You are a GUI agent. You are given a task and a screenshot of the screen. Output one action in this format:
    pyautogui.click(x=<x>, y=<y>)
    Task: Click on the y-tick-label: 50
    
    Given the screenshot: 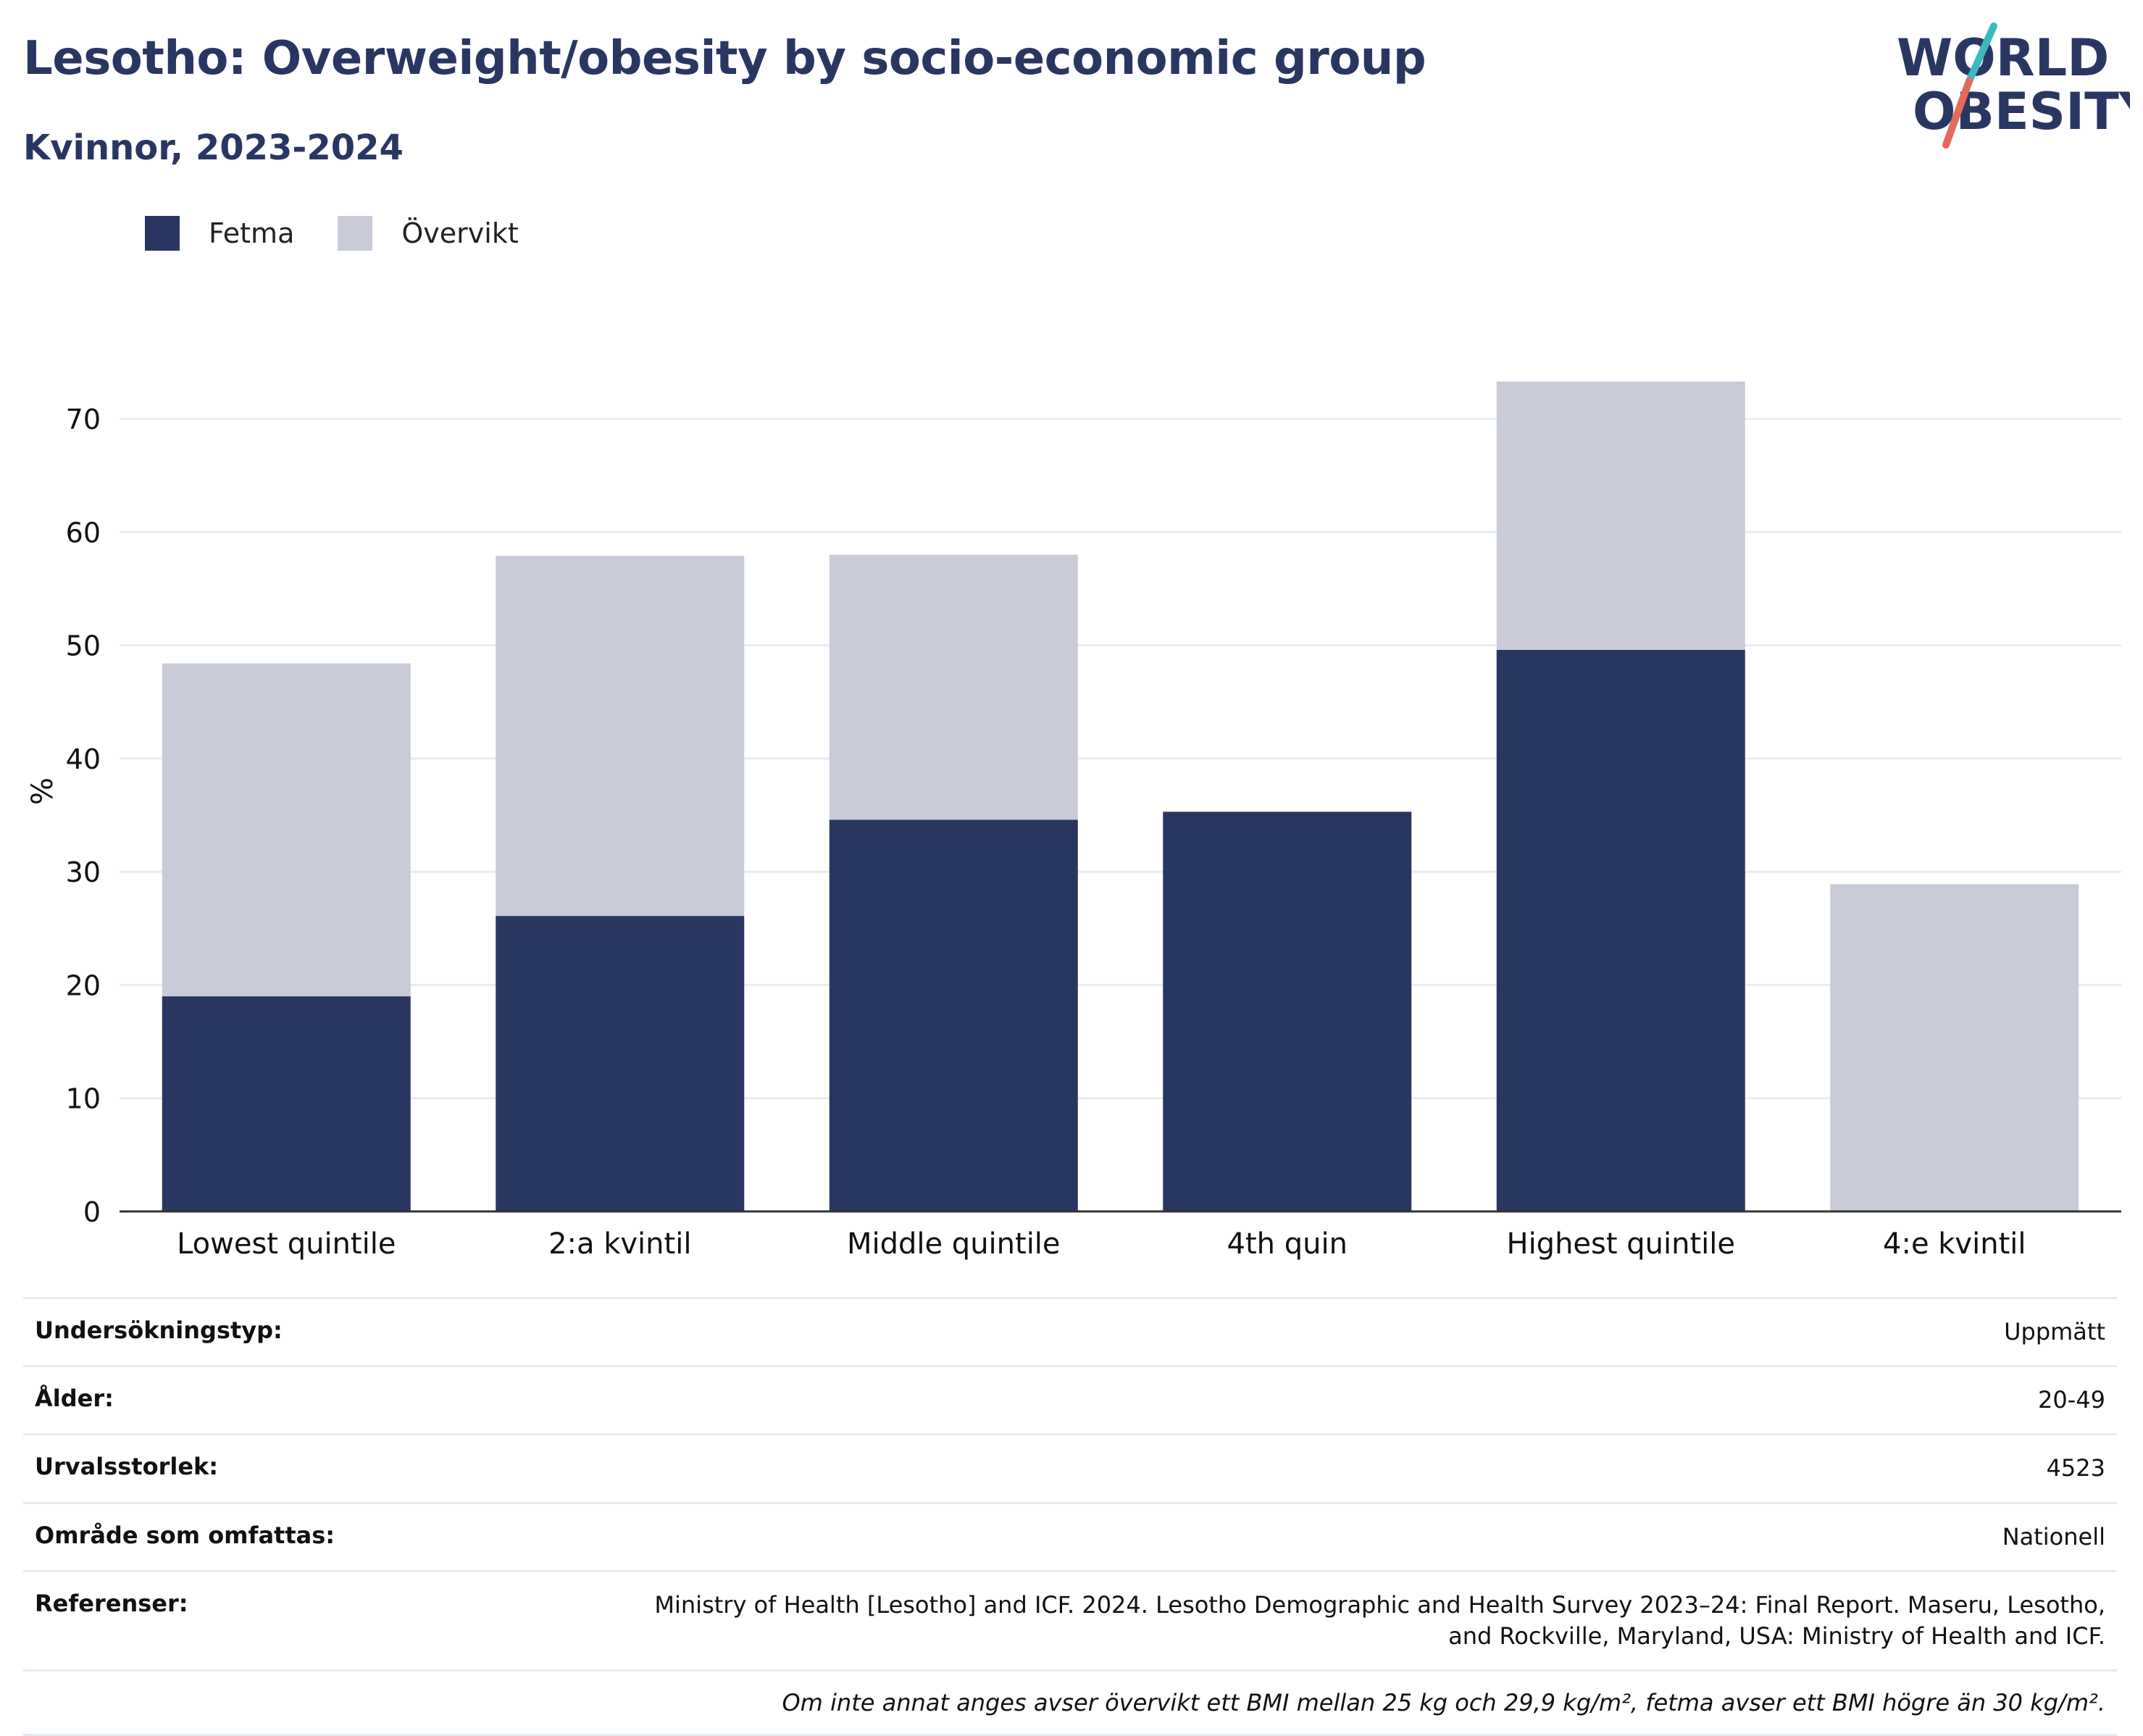 What is the action you would take?
    pyautogui.click(x=83, y=646)
    